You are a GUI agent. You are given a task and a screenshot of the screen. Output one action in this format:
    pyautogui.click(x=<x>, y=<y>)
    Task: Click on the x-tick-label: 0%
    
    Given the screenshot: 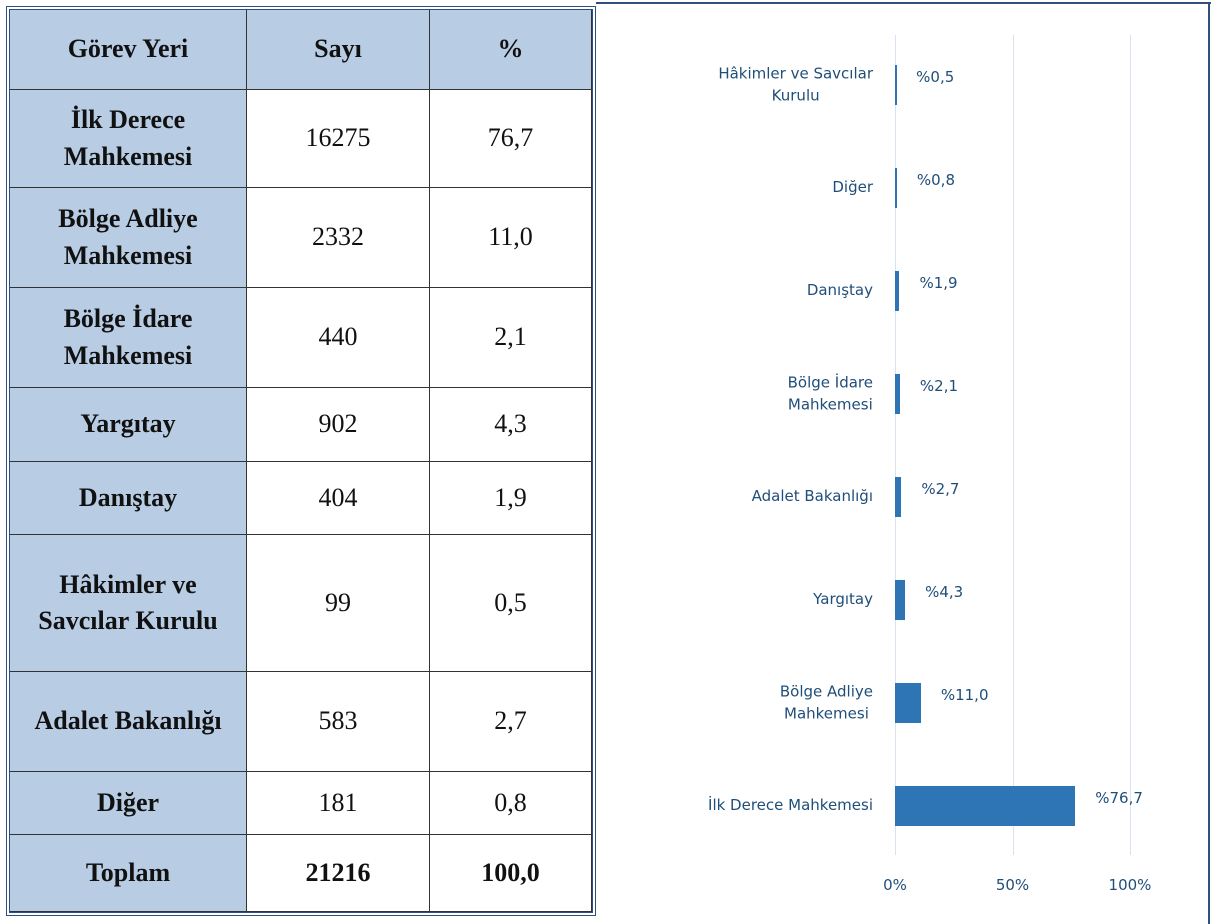 What is the action you would take?
    pyautogui.click(x=895, y=885)
    